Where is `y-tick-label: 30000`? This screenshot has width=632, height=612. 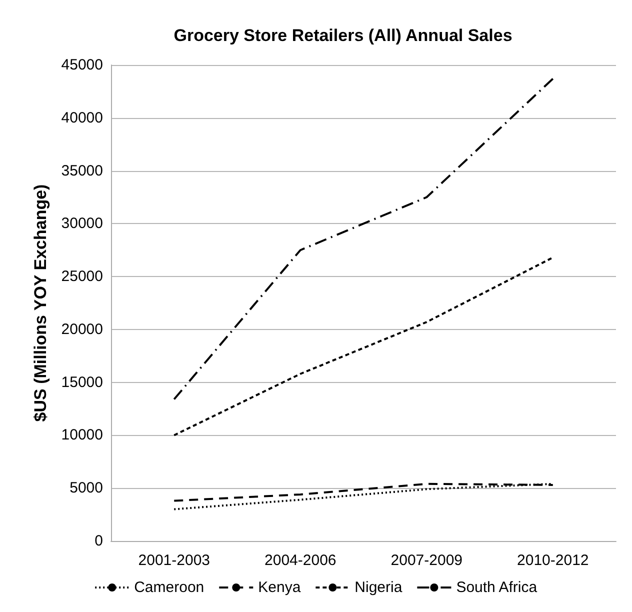 y-tick-label: 30000 is located at coordinates (82, 223).